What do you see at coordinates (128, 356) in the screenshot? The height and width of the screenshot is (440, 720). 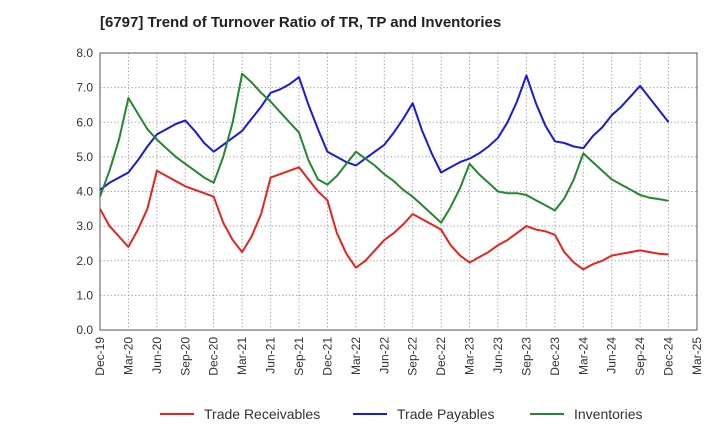 I see `x-tick-label: Mar-20` at bounding box center [128, 356].